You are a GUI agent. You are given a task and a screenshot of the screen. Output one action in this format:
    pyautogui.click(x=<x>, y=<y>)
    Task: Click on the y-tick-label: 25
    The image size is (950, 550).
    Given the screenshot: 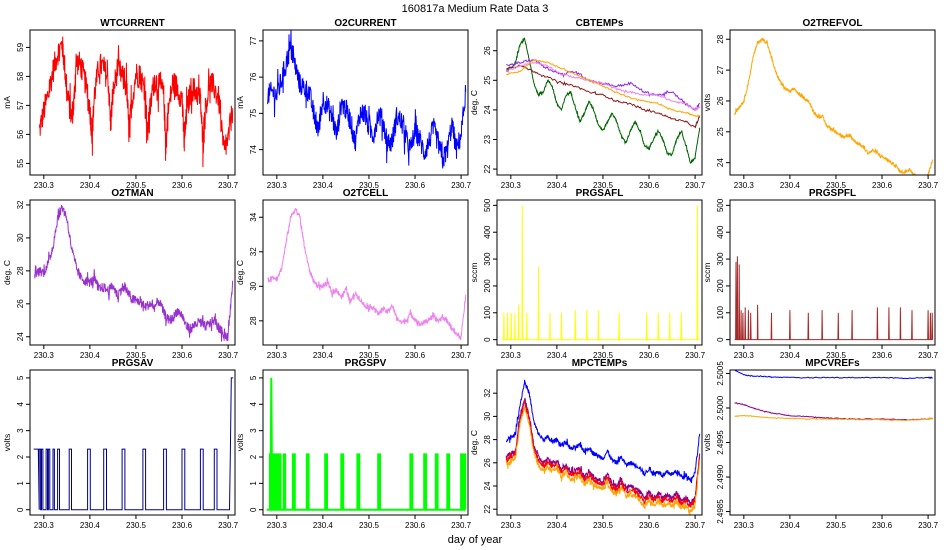 What is the action you would take?
    pyautogui.click(x=487, y=79)
    